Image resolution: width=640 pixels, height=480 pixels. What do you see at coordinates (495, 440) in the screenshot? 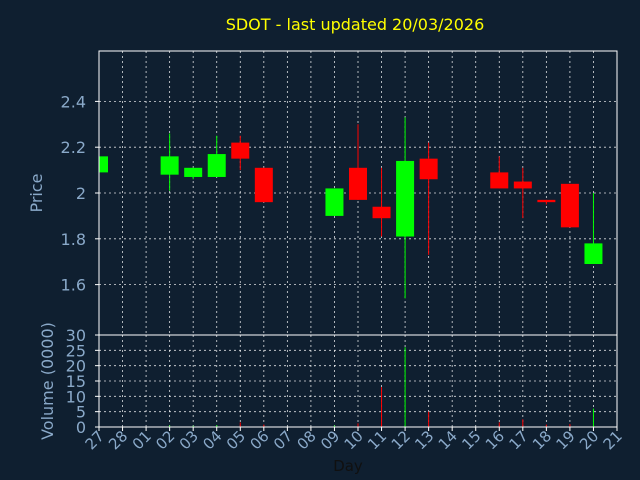
I see `x-tick-label: 16` at bounding box center [495, 440].